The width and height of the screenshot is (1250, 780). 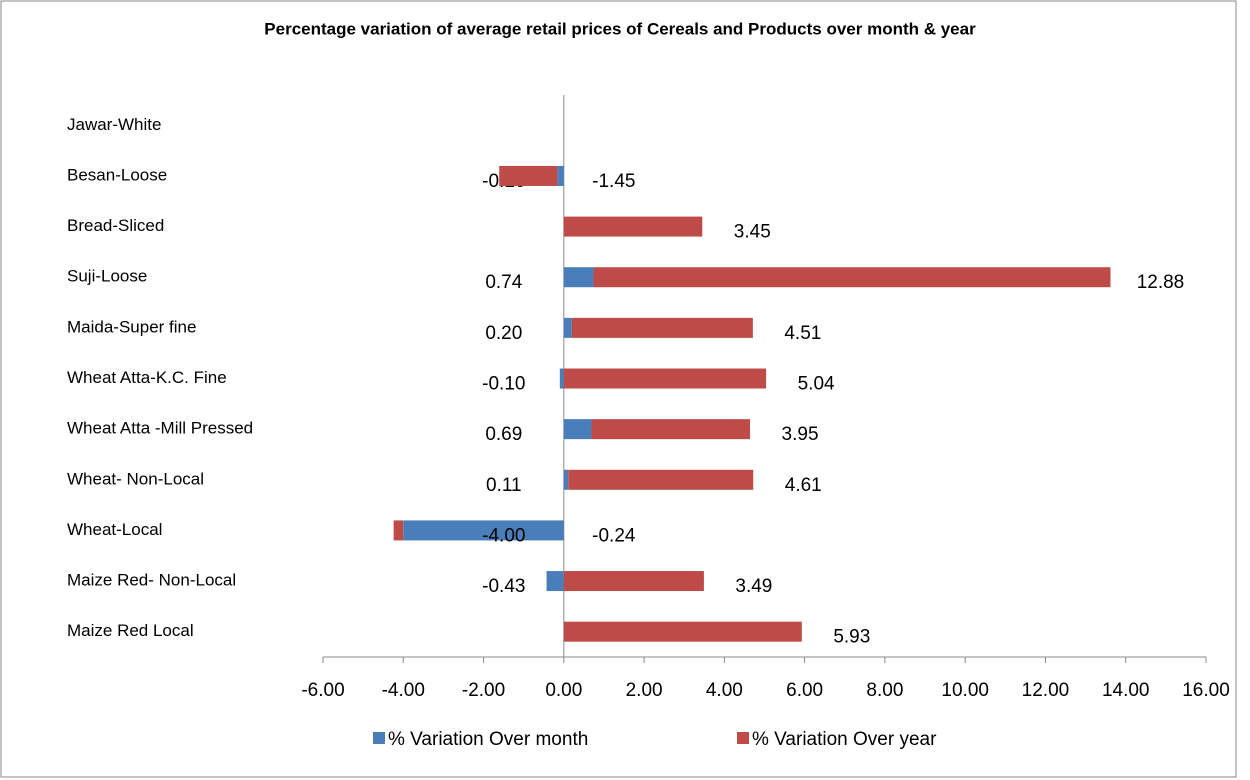 What do you see at coordinates (503, 333) in the screenshot?
I see `data-label: 0.20` at bounding box center [503, 333].